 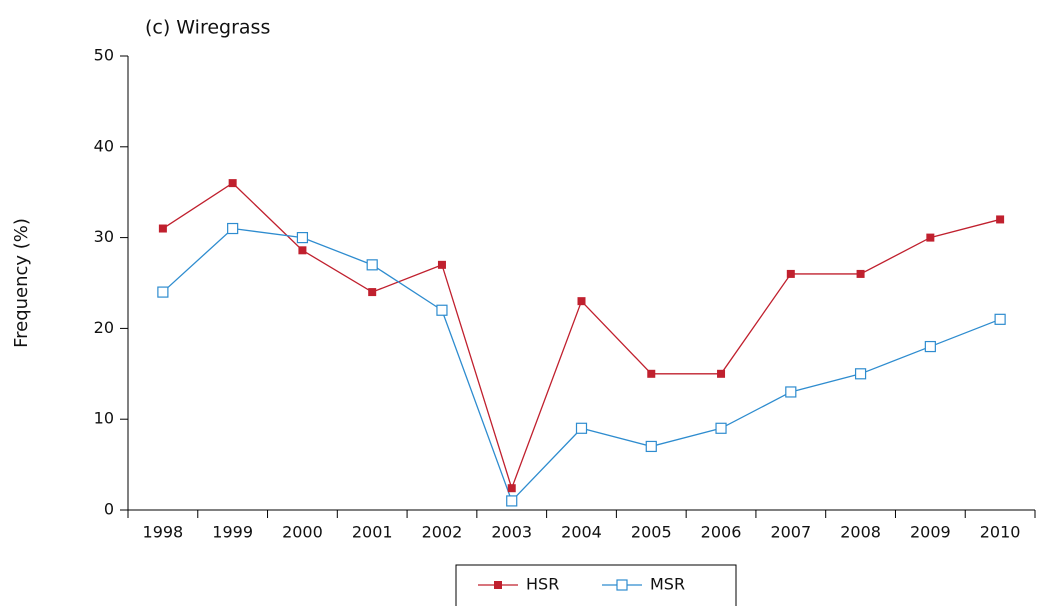 I want to click on y-tick-label: 20, so click(x=104, y=327).